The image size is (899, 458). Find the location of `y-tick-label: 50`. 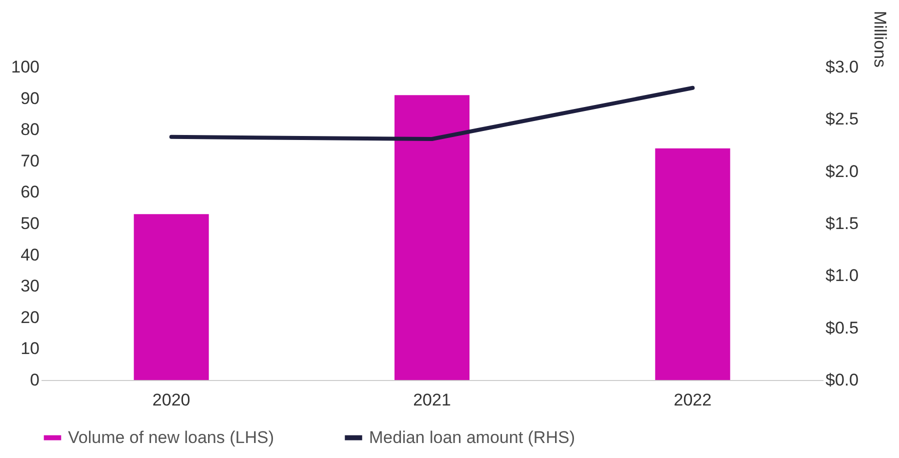

y-tick-label: 50 is located at coordinates (30, 223).